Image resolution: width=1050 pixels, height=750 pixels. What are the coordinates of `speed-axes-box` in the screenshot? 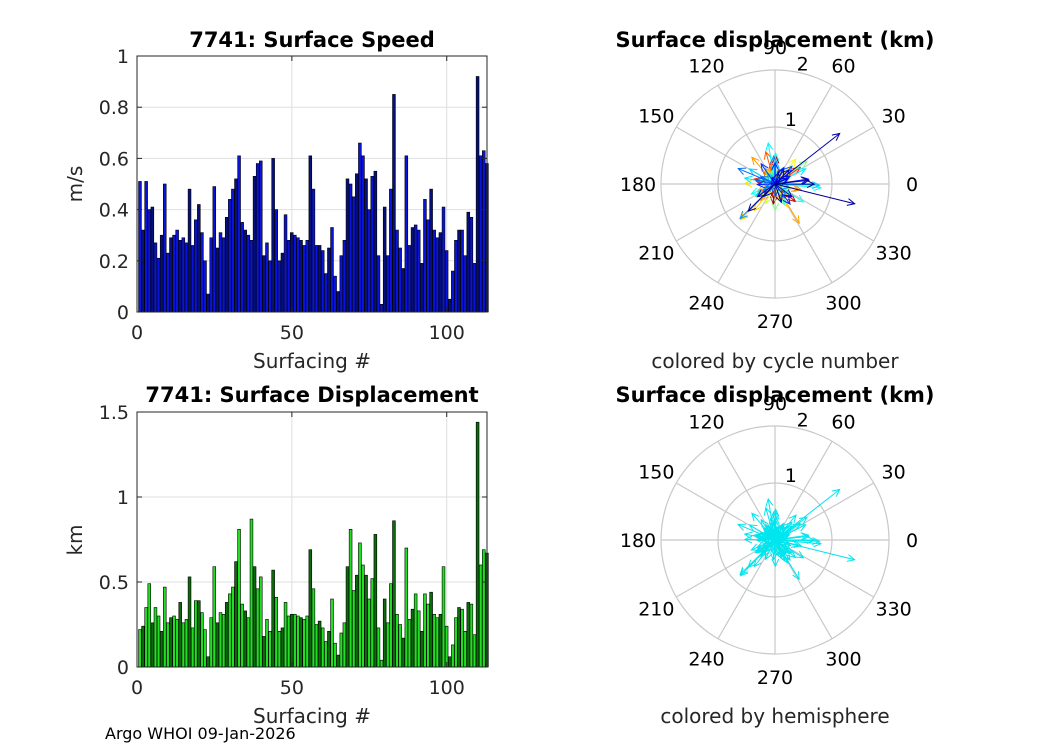 It's located at (312, 184).